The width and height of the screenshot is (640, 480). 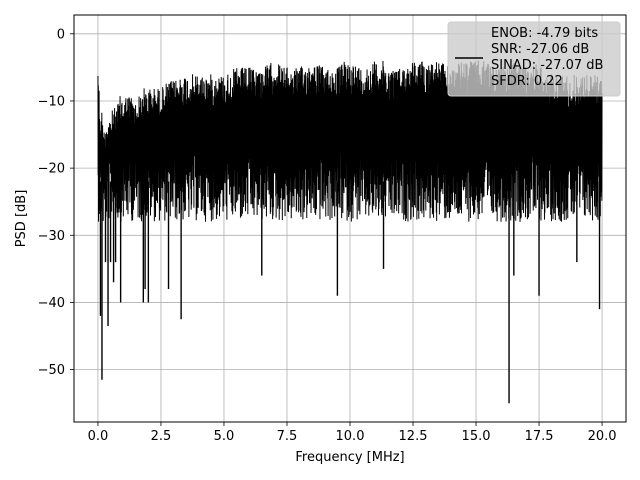 What do you see at coordinates (21, 219) in the screenshot?
I see `y-axis-label: PSD [dB]` at bounding box center [21, 219].